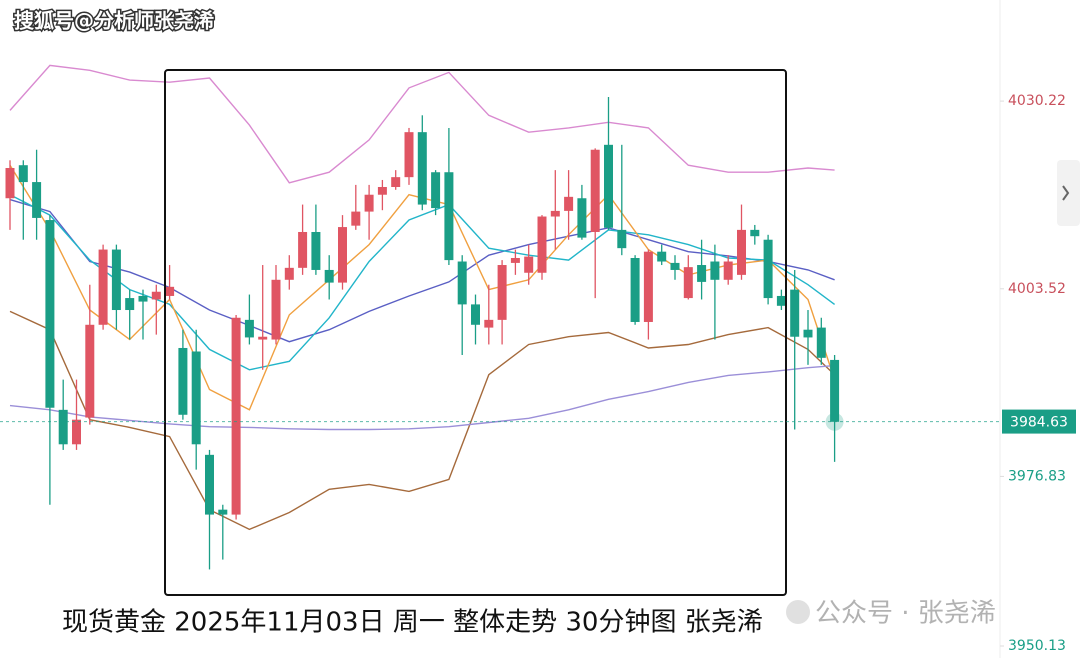 The width and height of the screenshot is (1080, 658). What do you see at coordinates (1037, 101) in the screenshot?
I see `y-tick-label: 4030.22` at bounding box center [1037, 101].